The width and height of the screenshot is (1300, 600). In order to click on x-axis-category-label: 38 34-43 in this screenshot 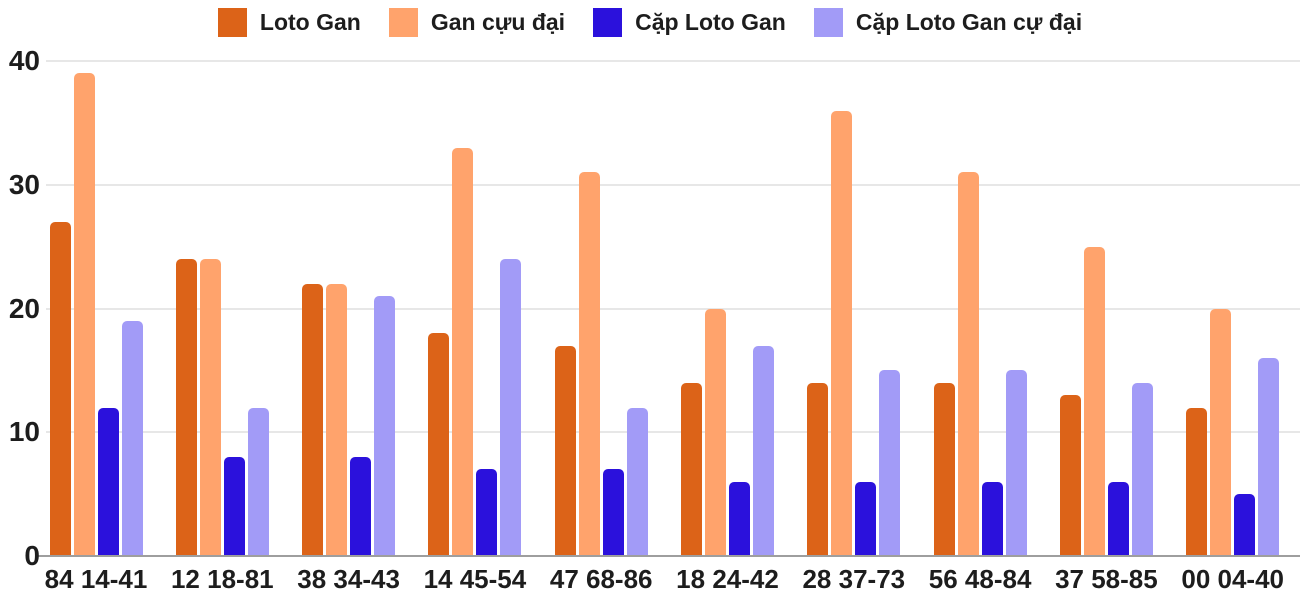, I will do `click(348, 579)`.